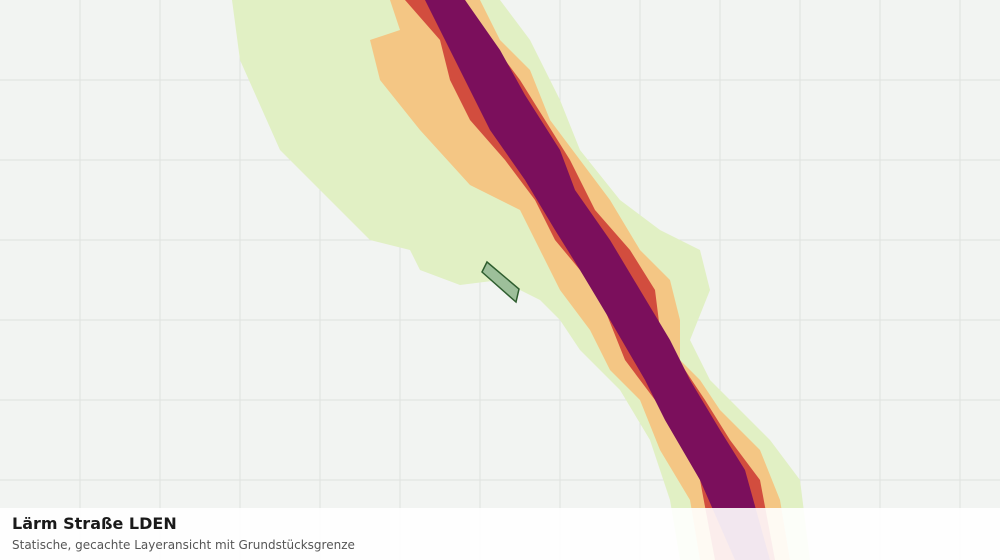  I want to click on parcel-boundary, so click(500, 282).